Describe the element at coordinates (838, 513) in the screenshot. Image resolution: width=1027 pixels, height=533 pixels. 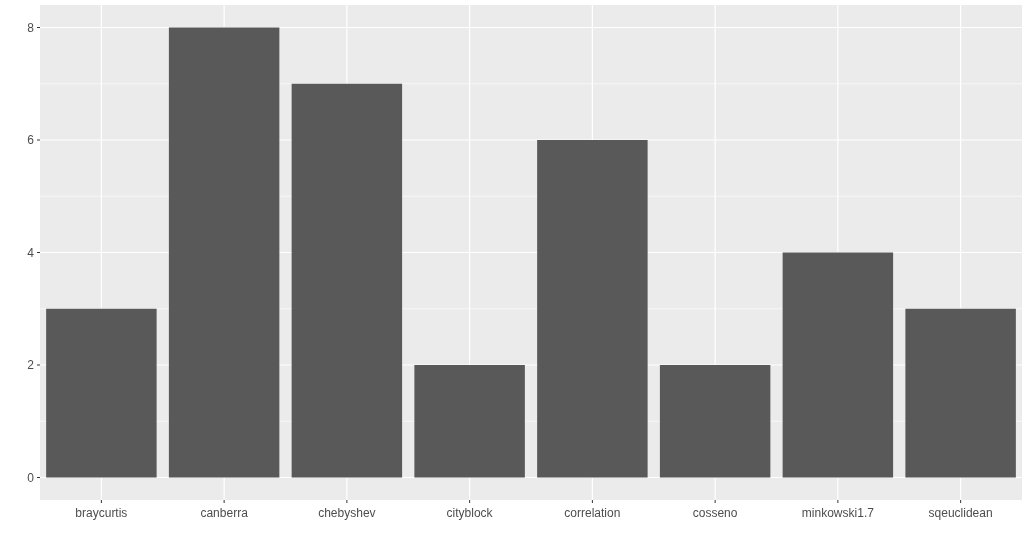
I see `x-tick-label: minkowski1.7` at that location.